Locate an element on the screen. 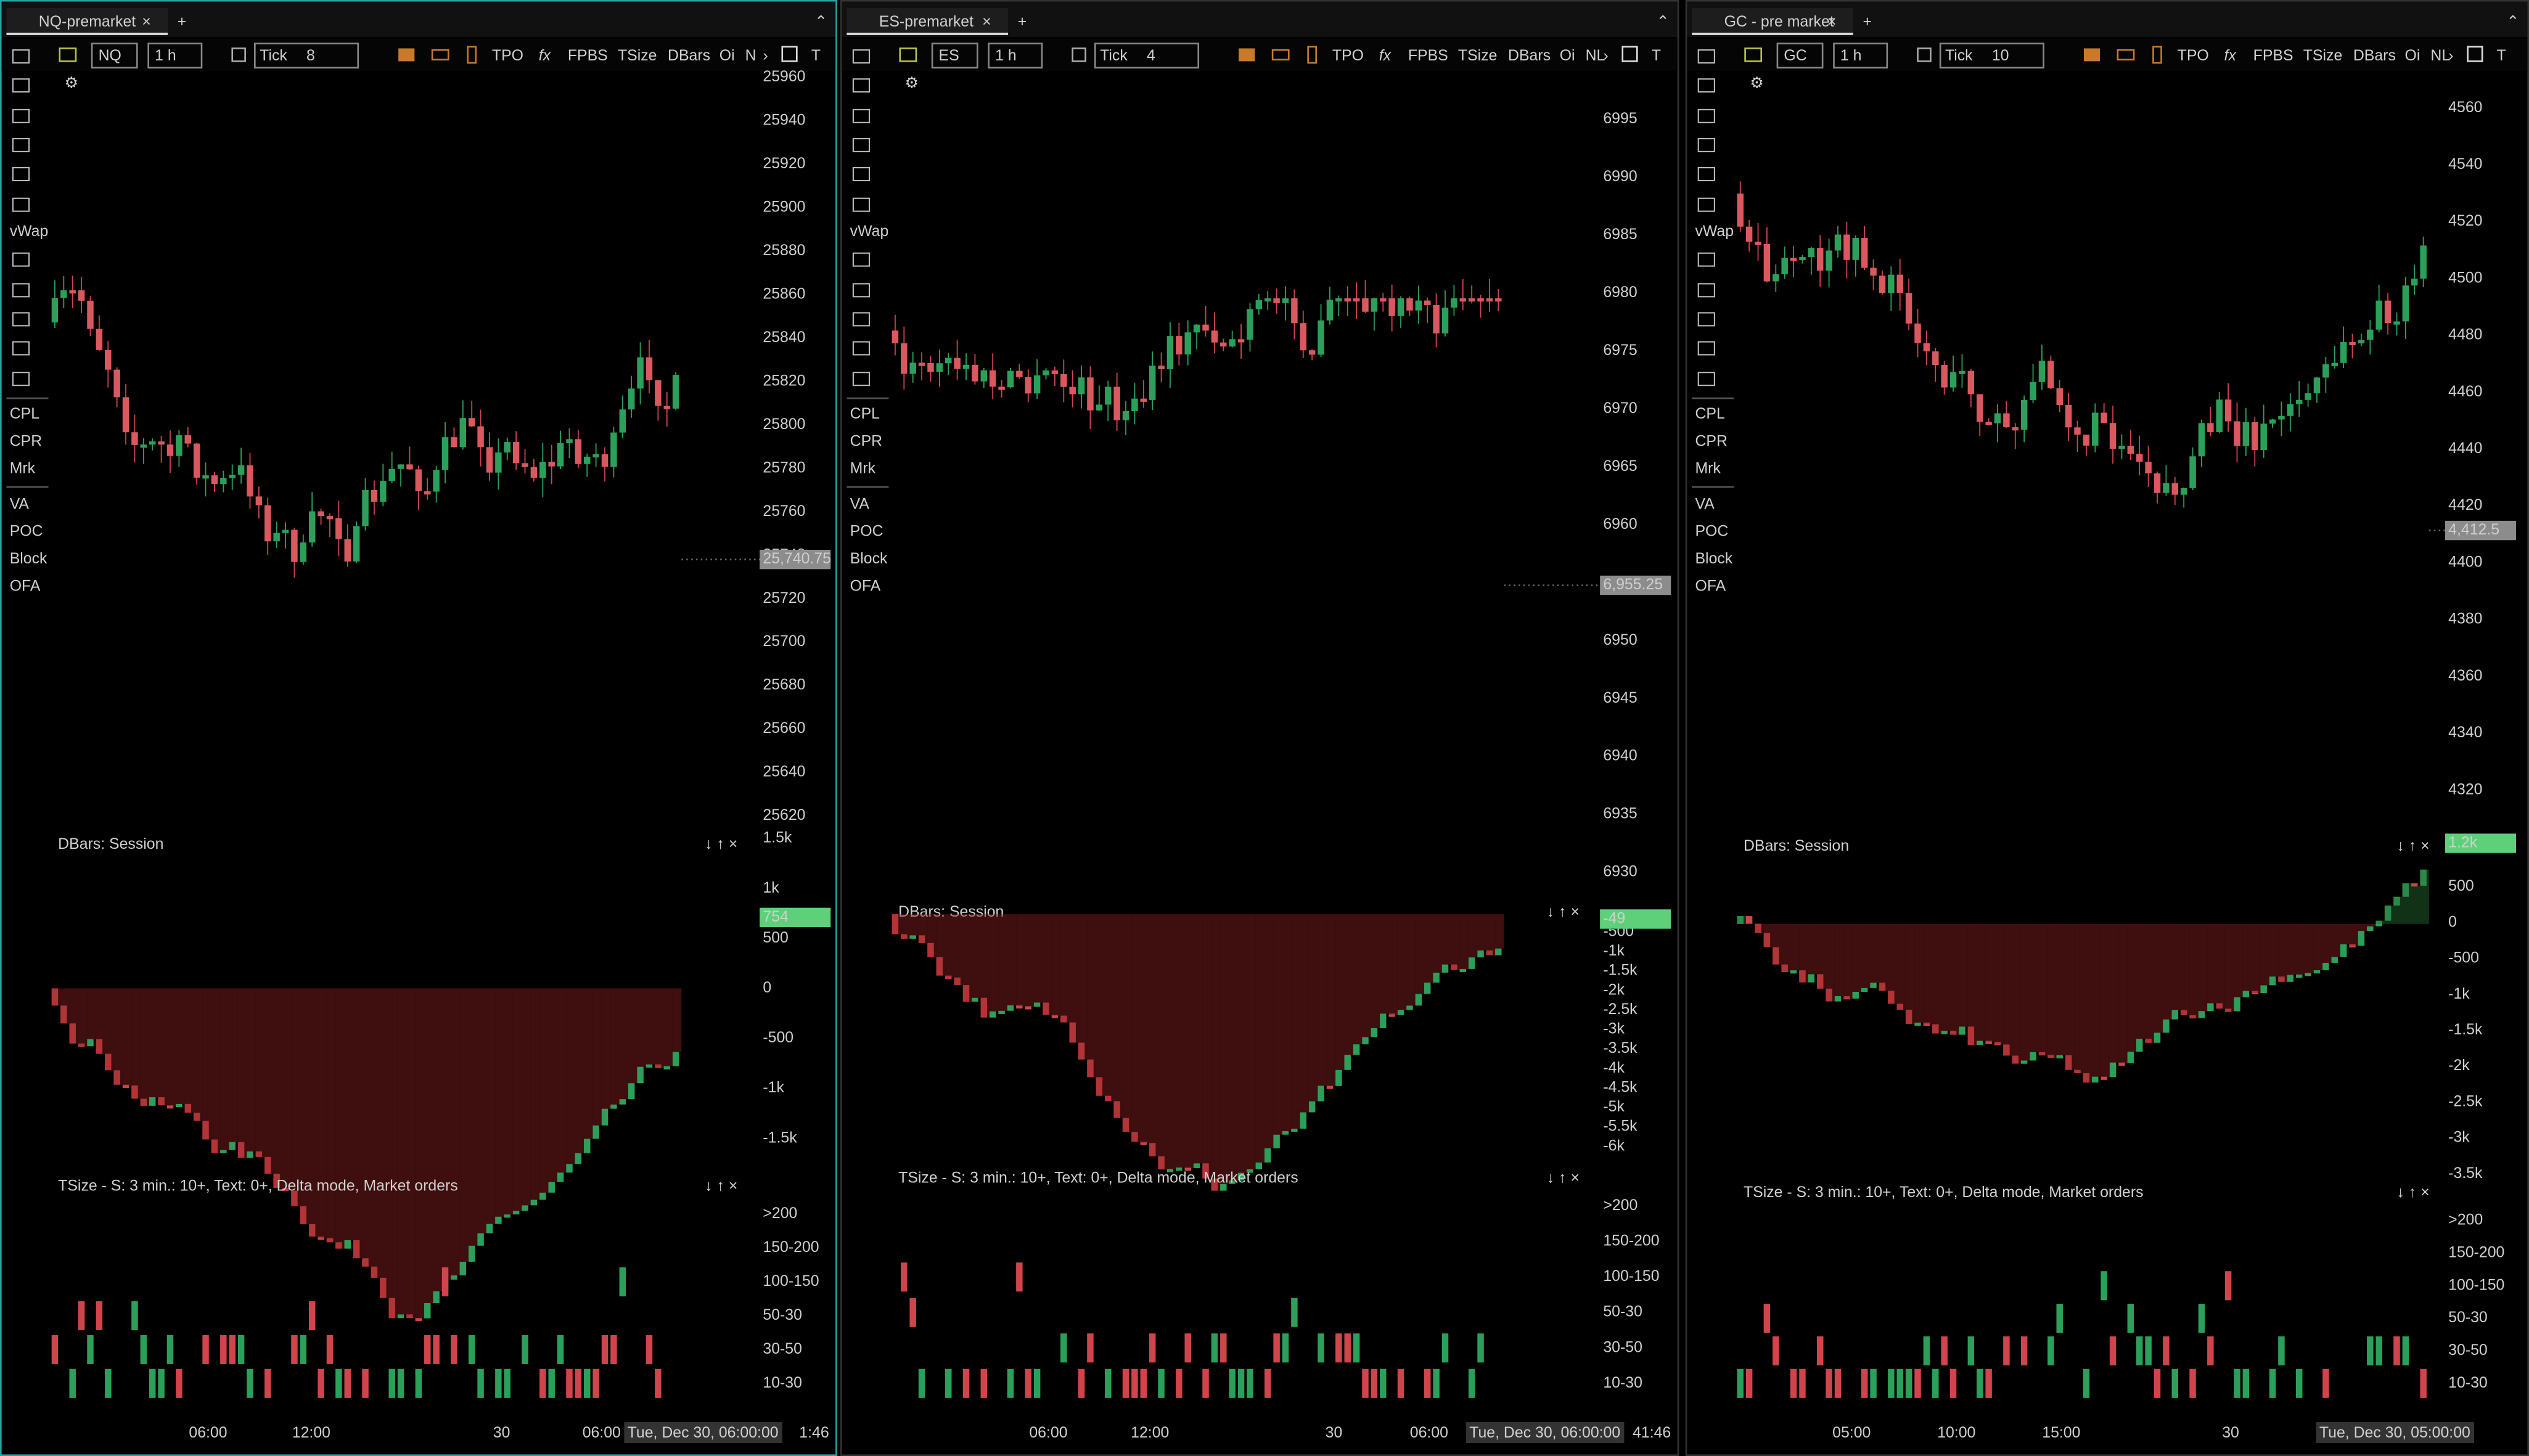 This screenshot has height=1456, width=2529. symbol: ES is located at coordinates (949, 56).